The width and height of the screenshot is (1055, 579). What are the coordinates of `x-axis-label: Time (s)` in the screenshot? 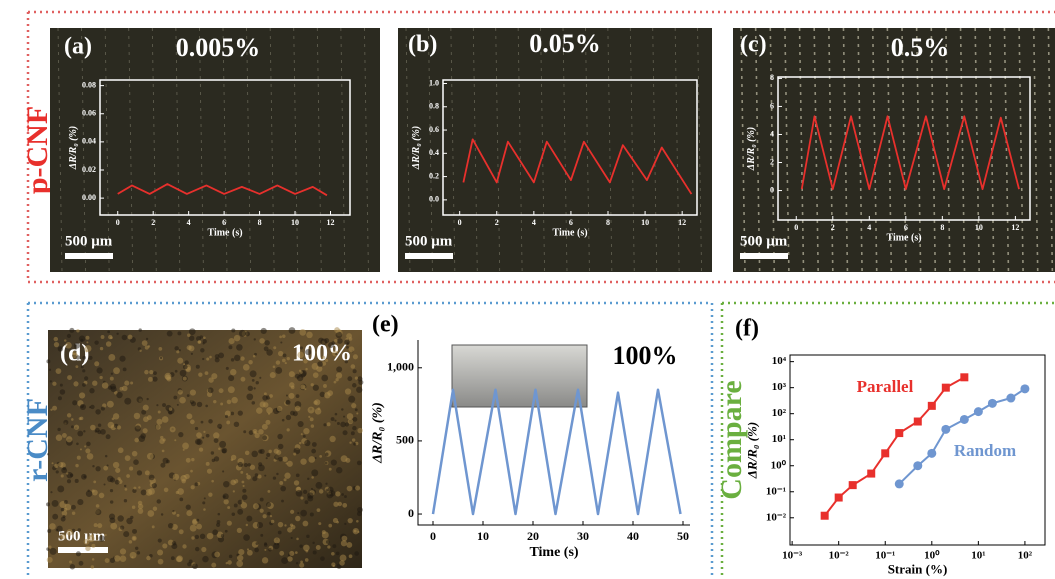 It's located at (903, 238).